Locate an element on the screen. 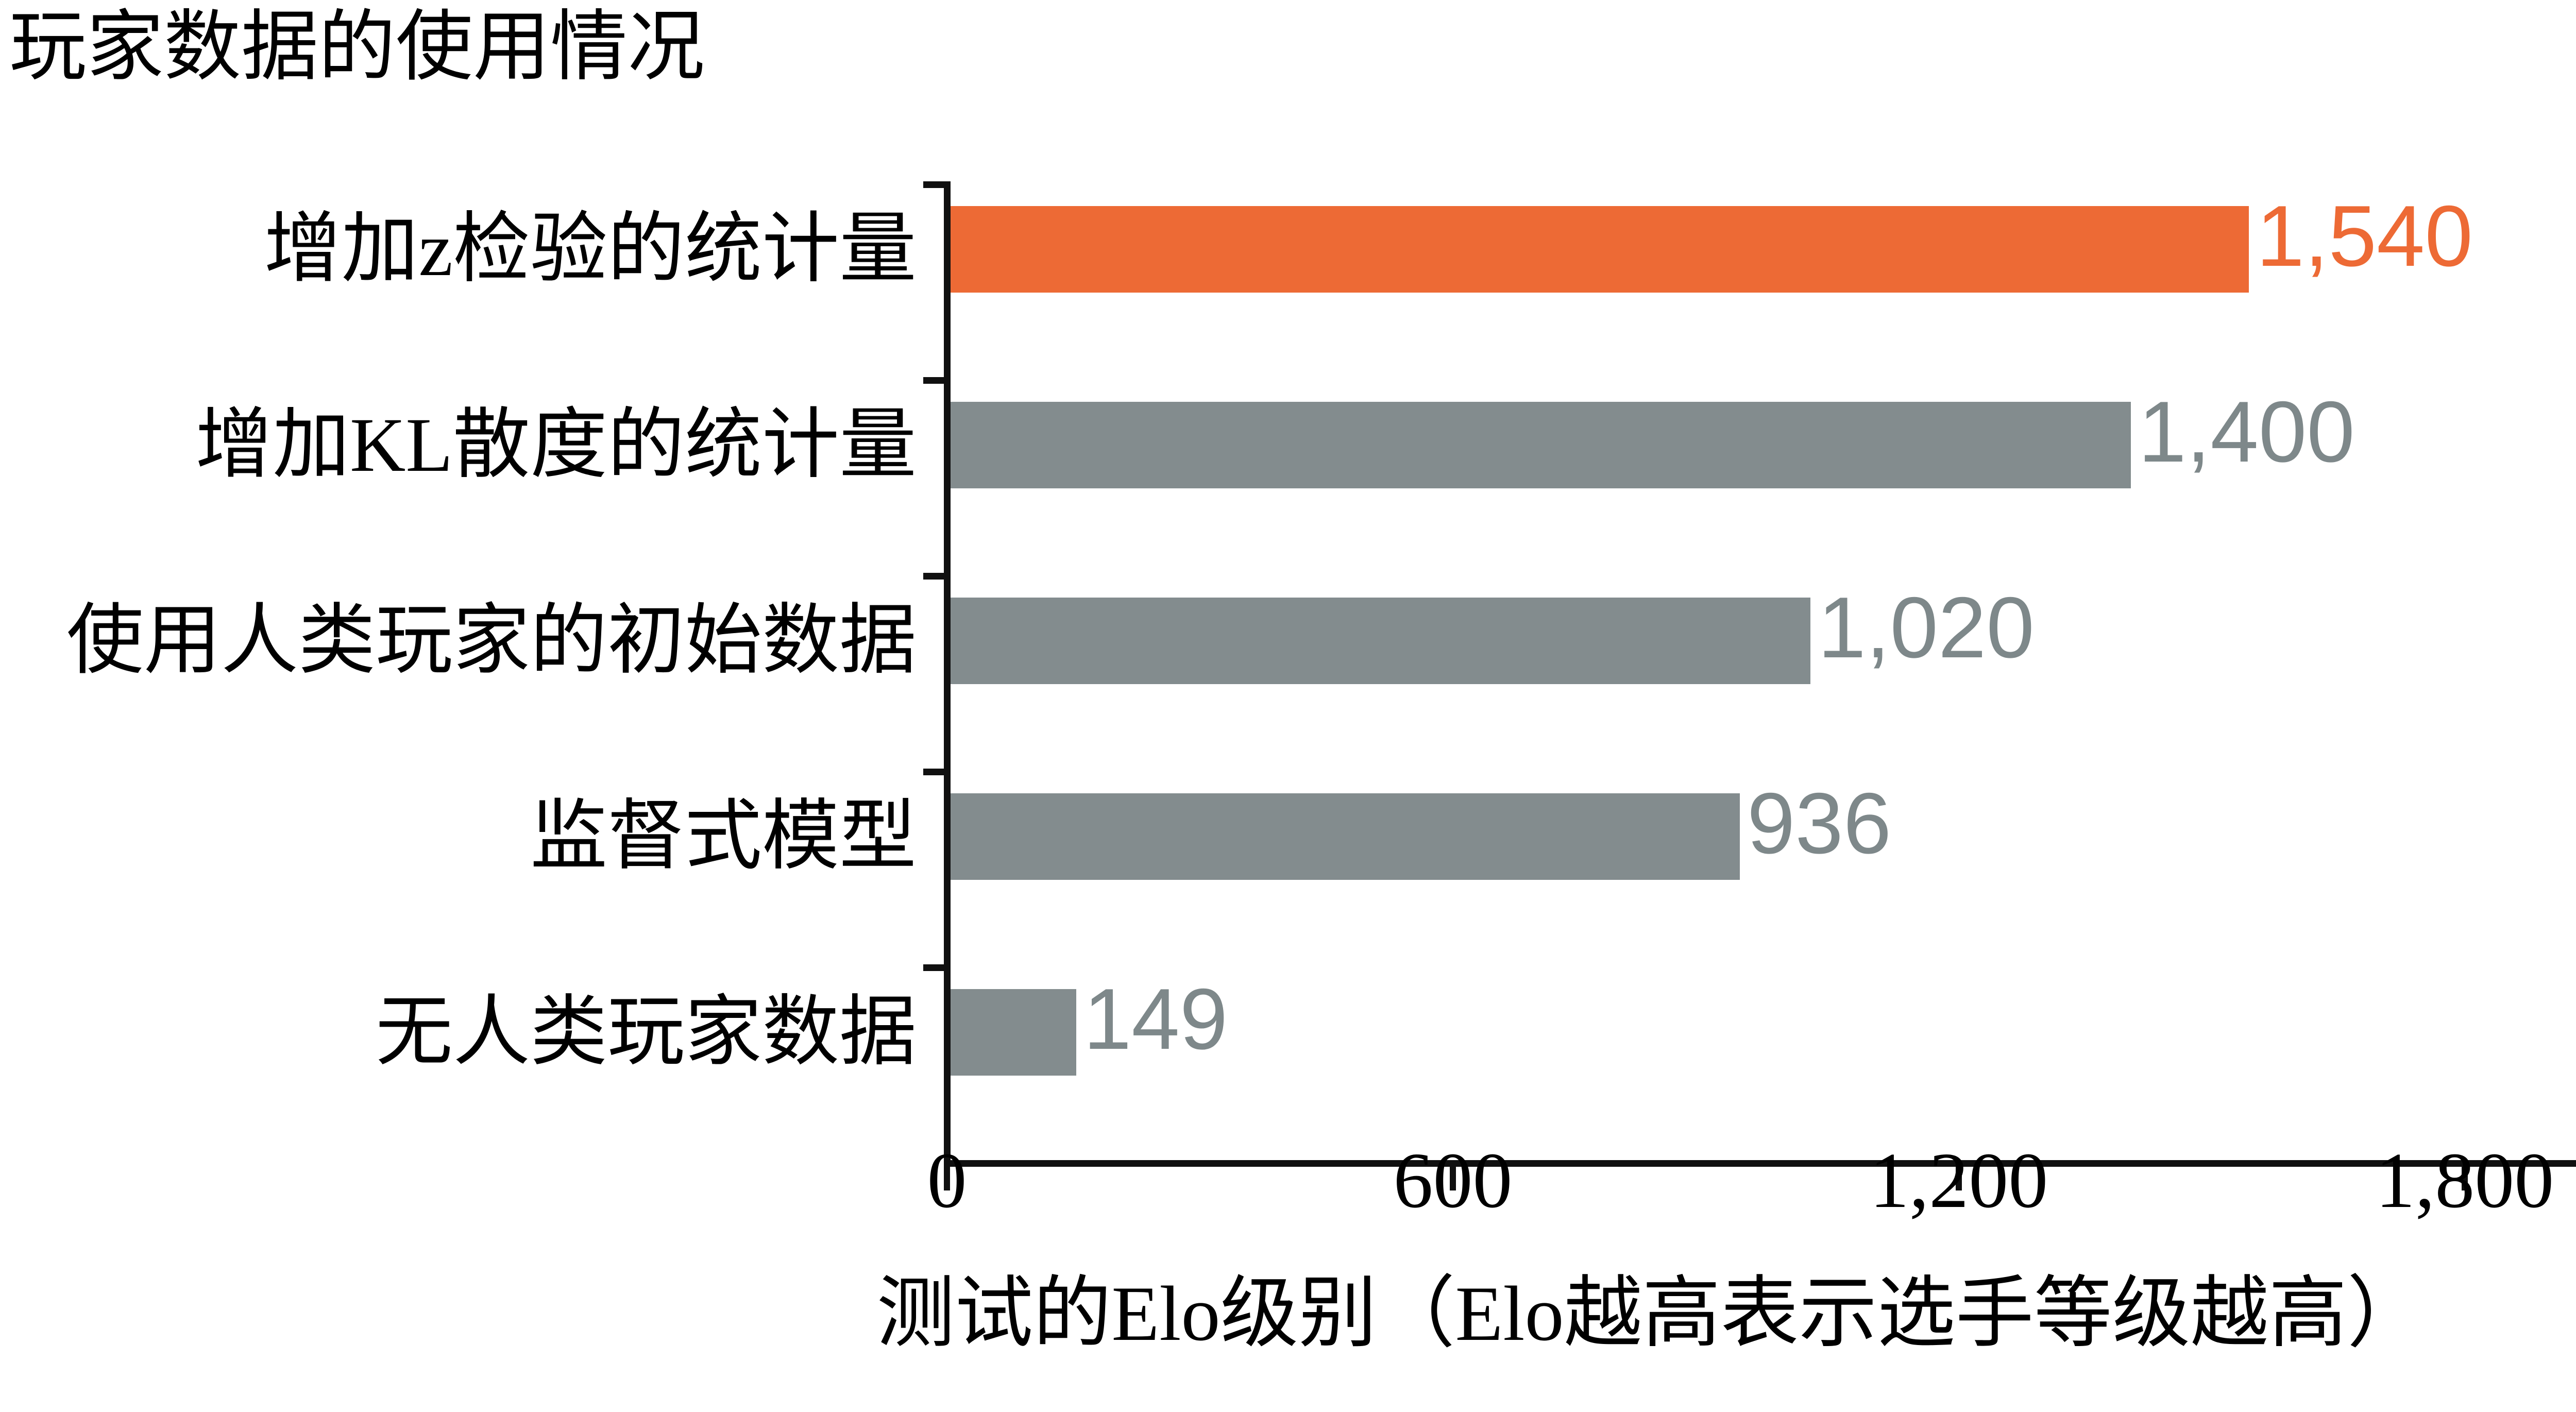  x-axis-tick-label: 600 is located at coordinates (1453, 1180).